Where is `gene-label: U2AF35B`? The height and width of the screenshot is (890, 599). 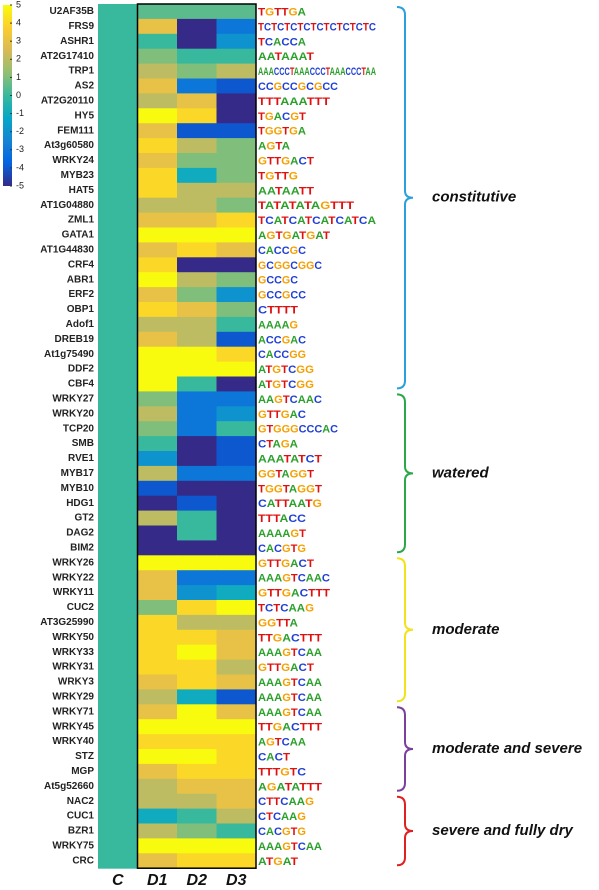
gene-label: U2AF35B is located at coordinates (72, 11).